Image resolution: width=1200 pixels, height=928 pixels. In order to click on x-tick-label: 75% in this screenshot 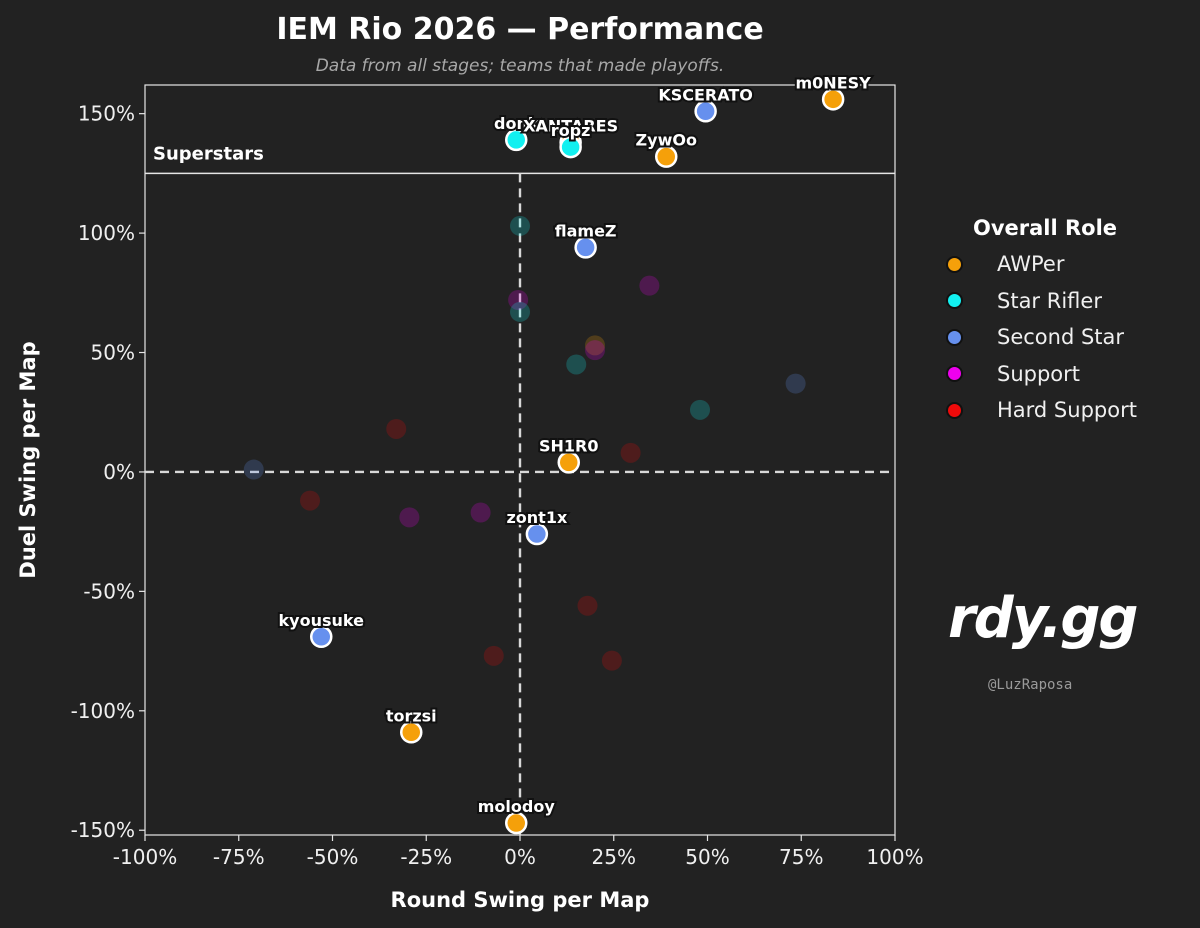, I will do `click(801, 857)`.